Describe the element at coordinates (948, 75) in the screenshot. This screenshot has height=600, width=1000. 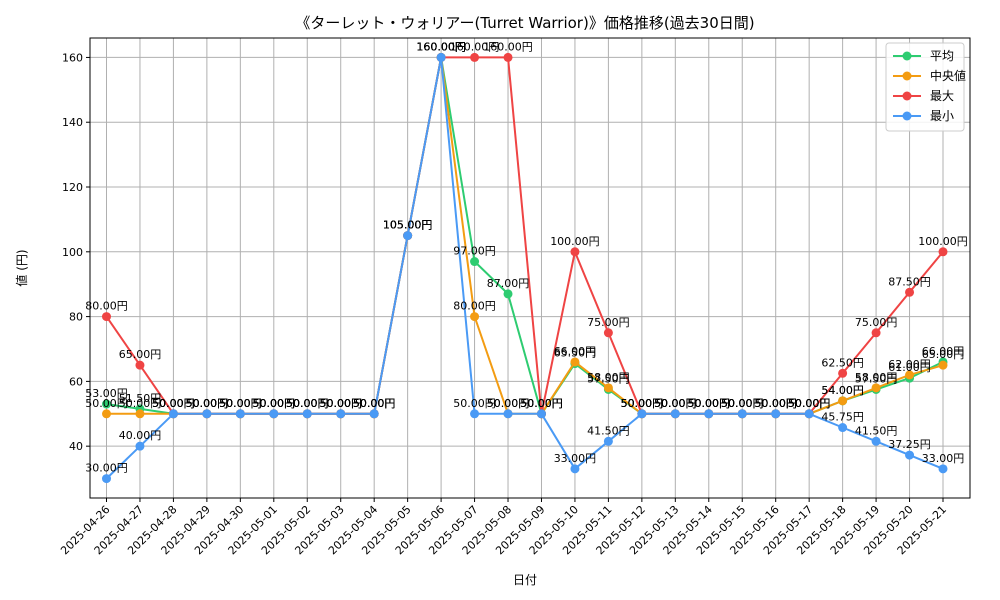
I see `legend-label: 中央値` at that location.